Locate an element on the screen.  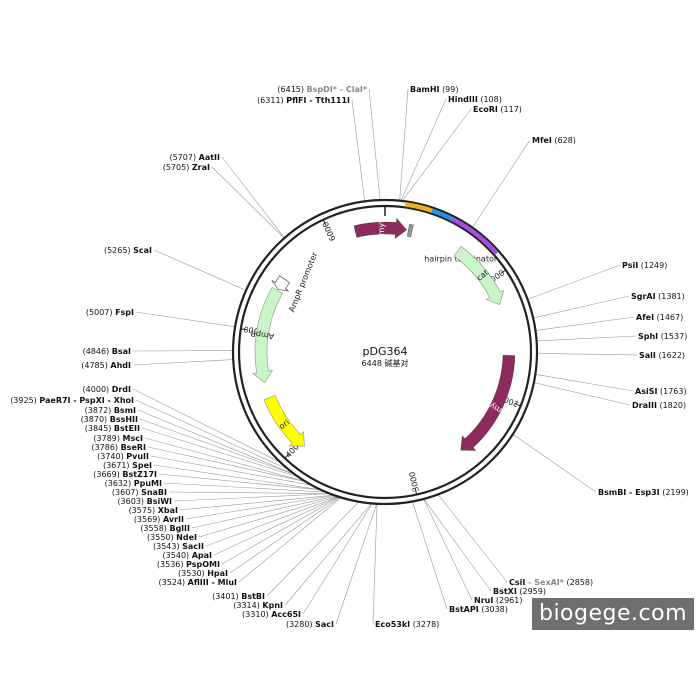
restriction-site-label: AfeI (1467) is located at coordinates (659, 317).